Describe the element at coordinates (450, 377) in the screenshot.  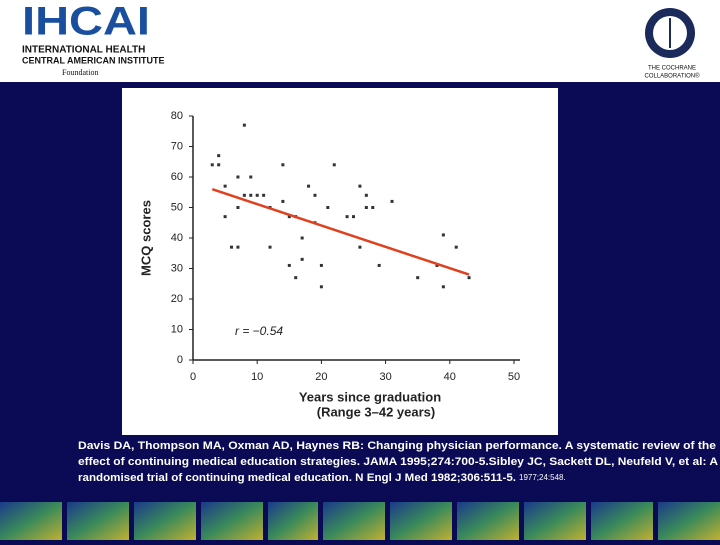
I see `x-tick-label: 40` at that location.